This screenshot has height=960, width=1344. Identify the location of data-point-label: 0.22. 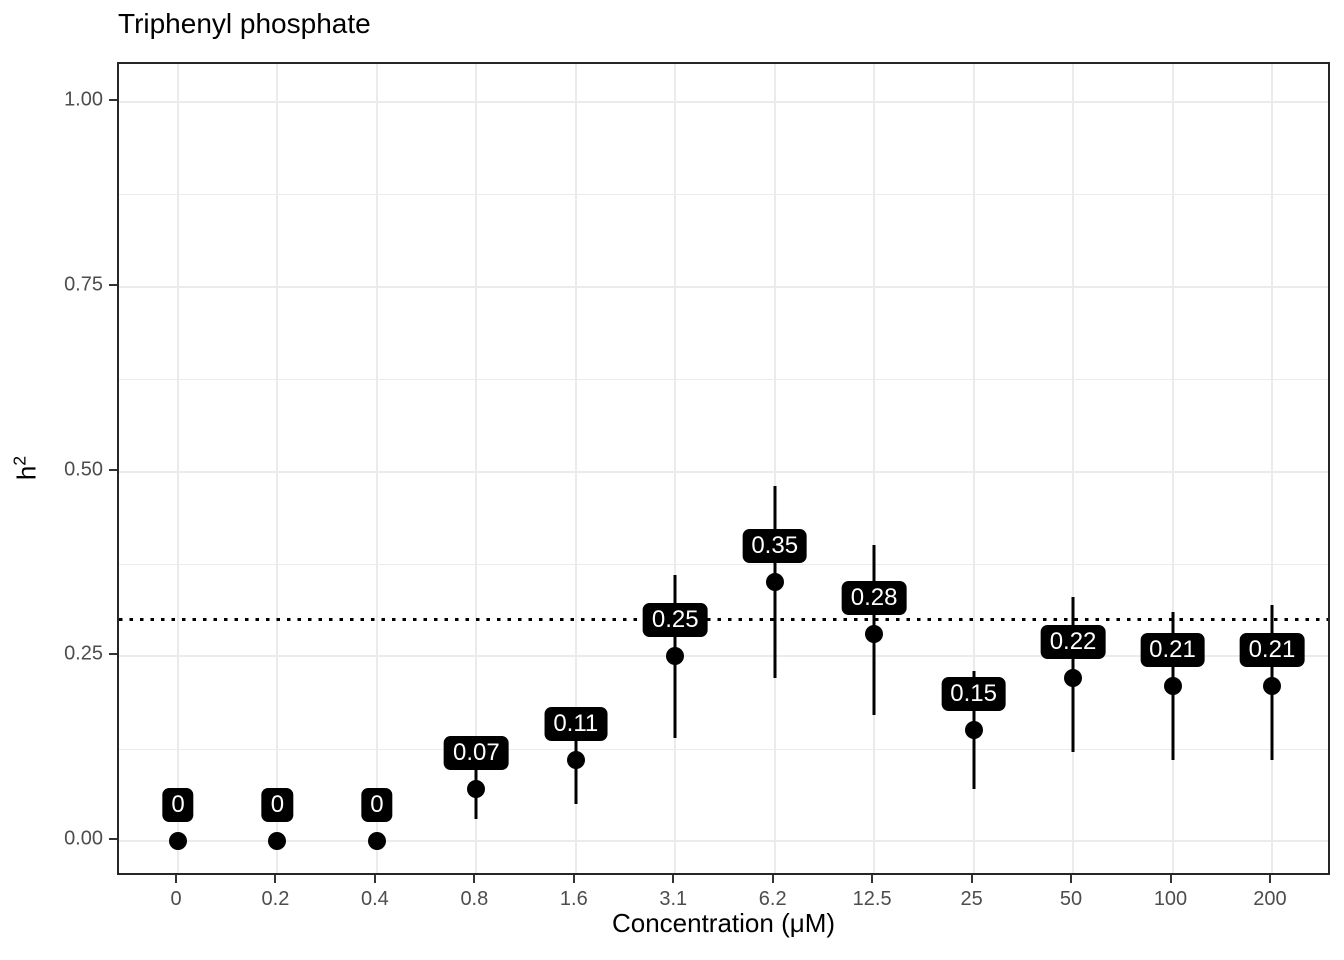
(1073, 642).